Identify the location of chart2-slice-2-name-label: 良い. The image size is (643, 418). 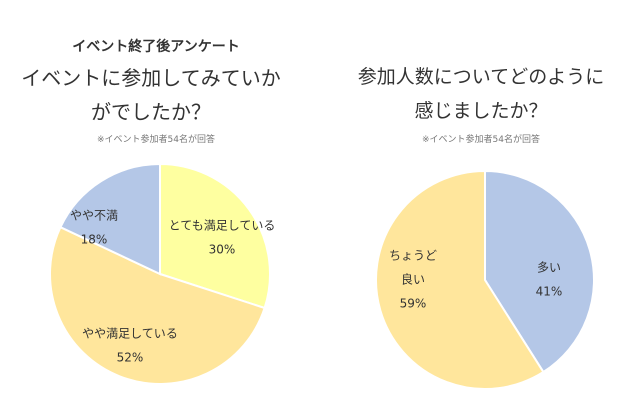
(413, 279).